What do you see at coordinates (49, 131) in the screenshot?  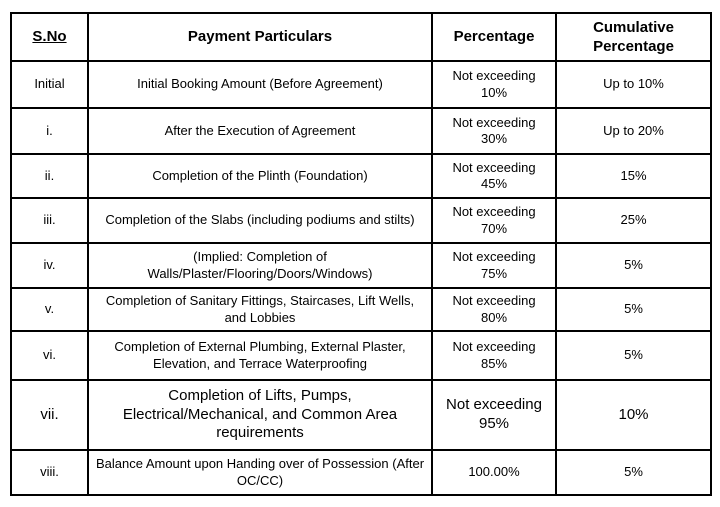 I see `cell-sno: i.` at bounding box center [49, 131].